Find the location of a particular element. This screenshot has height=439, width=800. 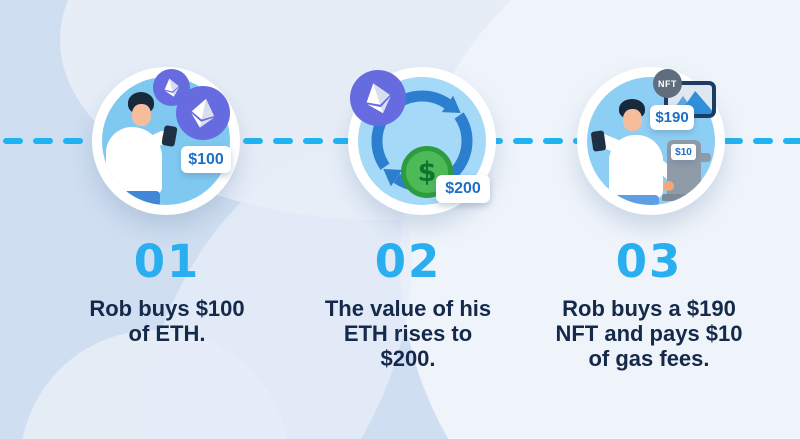

step1-number: 01 is located at coordinates (167, 261).